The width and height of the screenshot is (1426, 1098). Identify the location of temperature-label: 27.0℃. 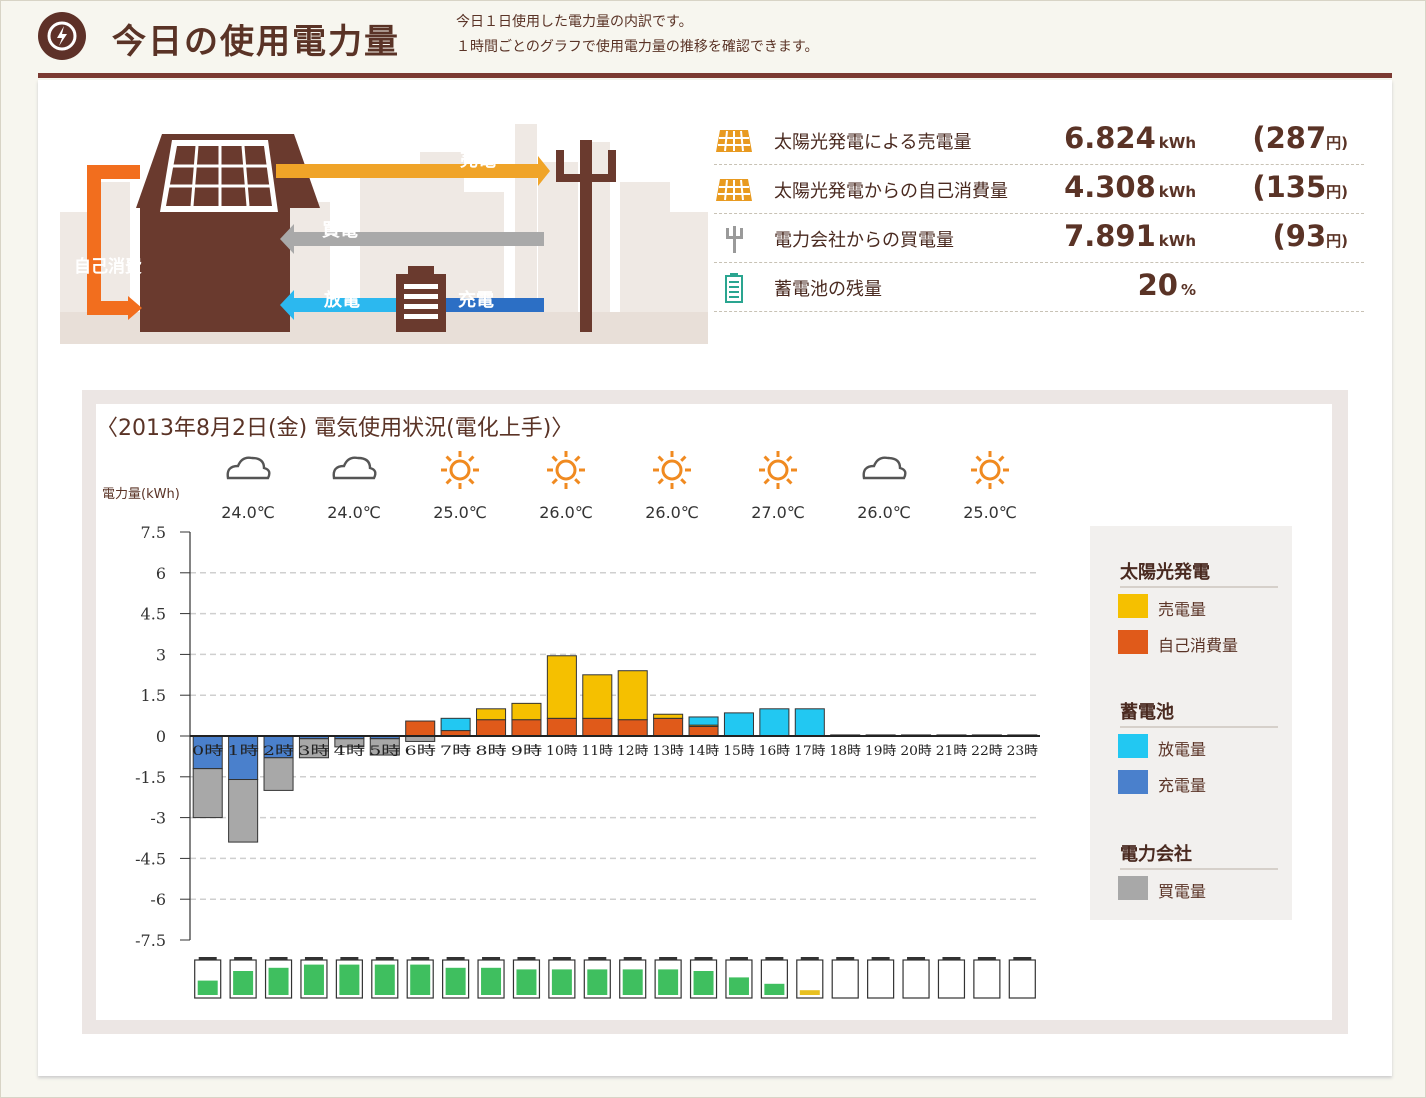
(778, 512).